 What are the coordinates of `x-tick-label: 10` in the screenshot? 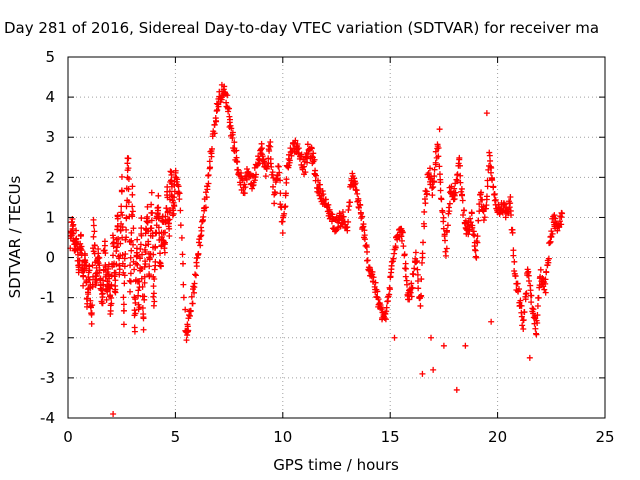 It's located at (282, 437).